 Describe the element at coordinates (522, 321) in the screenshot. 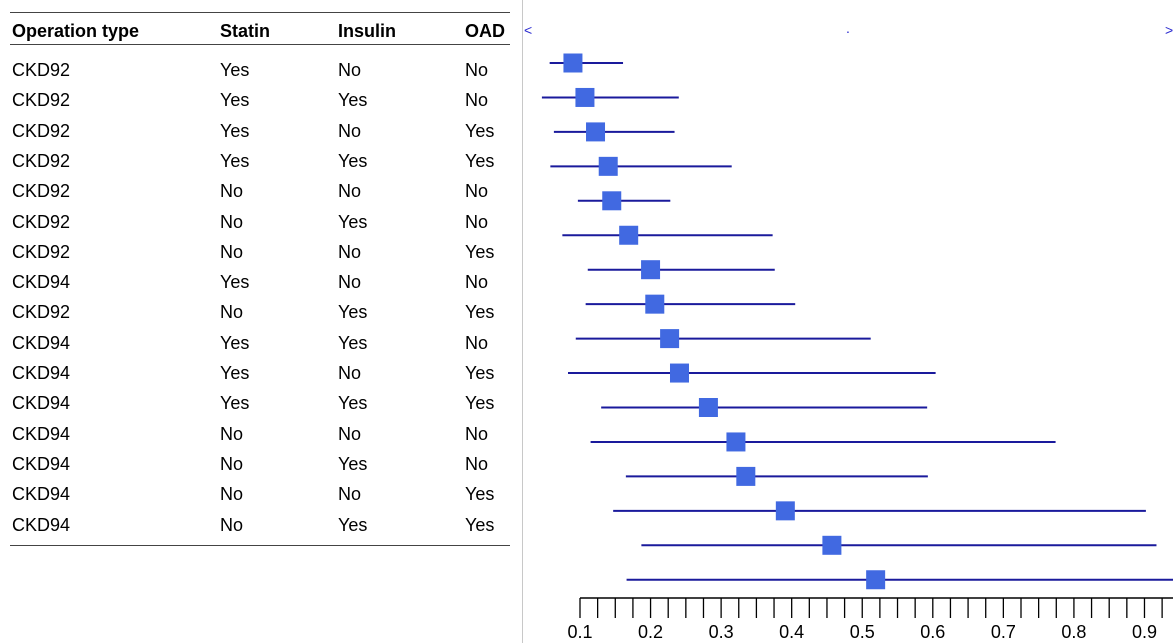

I see `table-plot-divider` at that location.